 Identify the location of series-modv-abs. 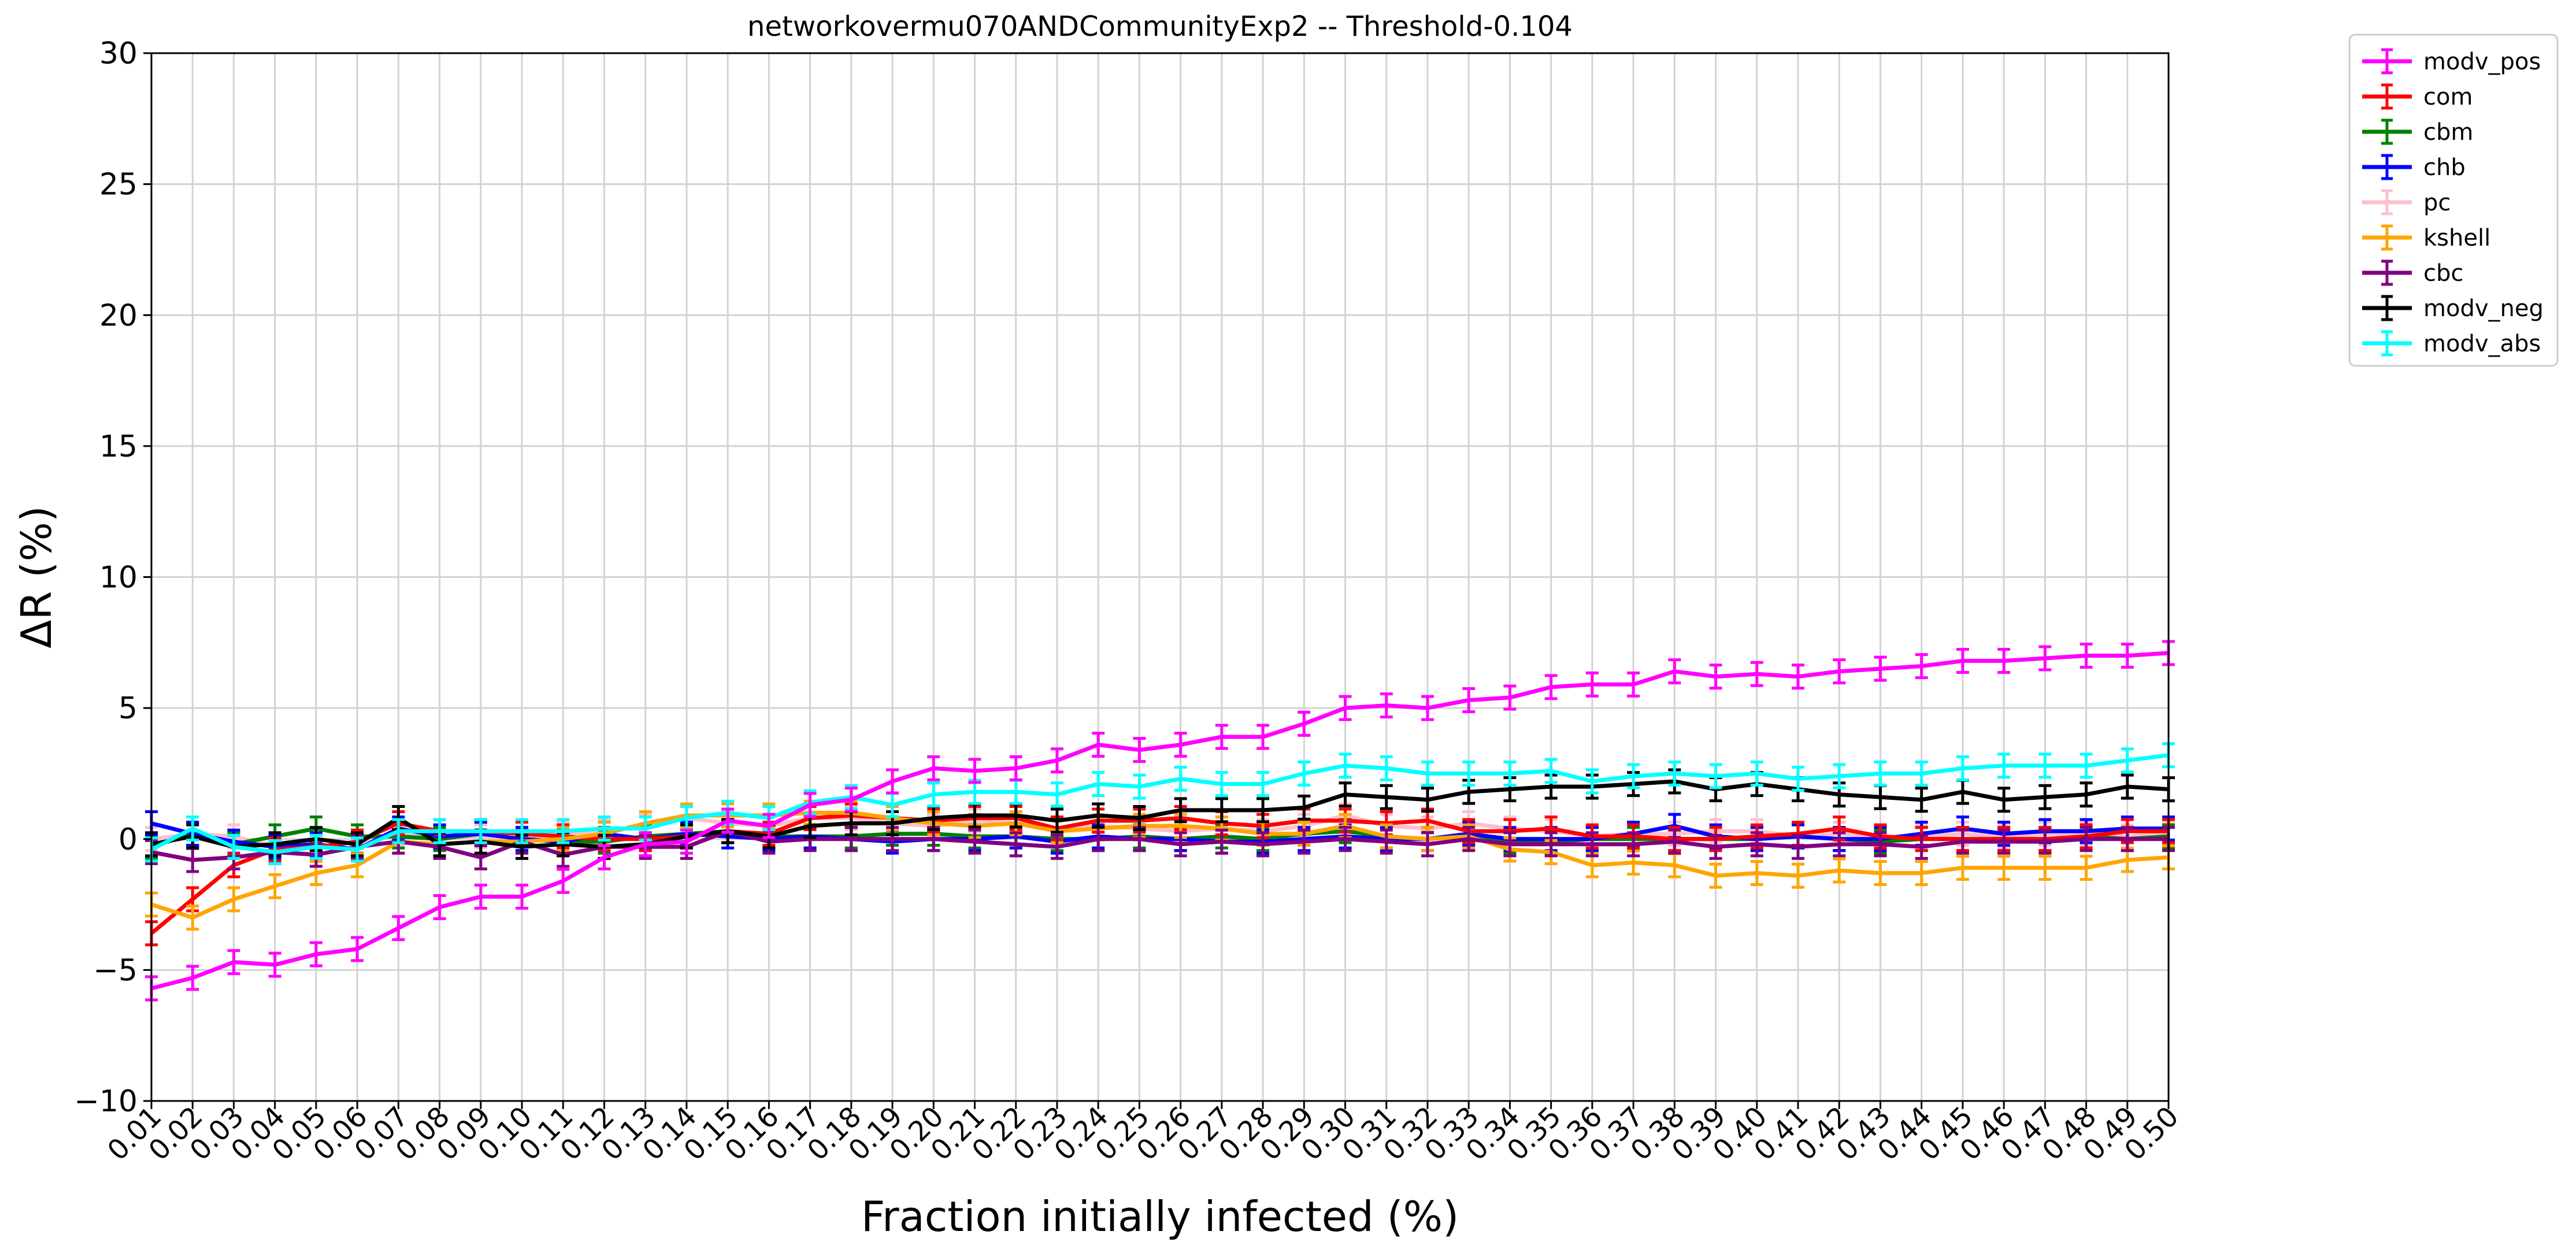
(1160, 803).